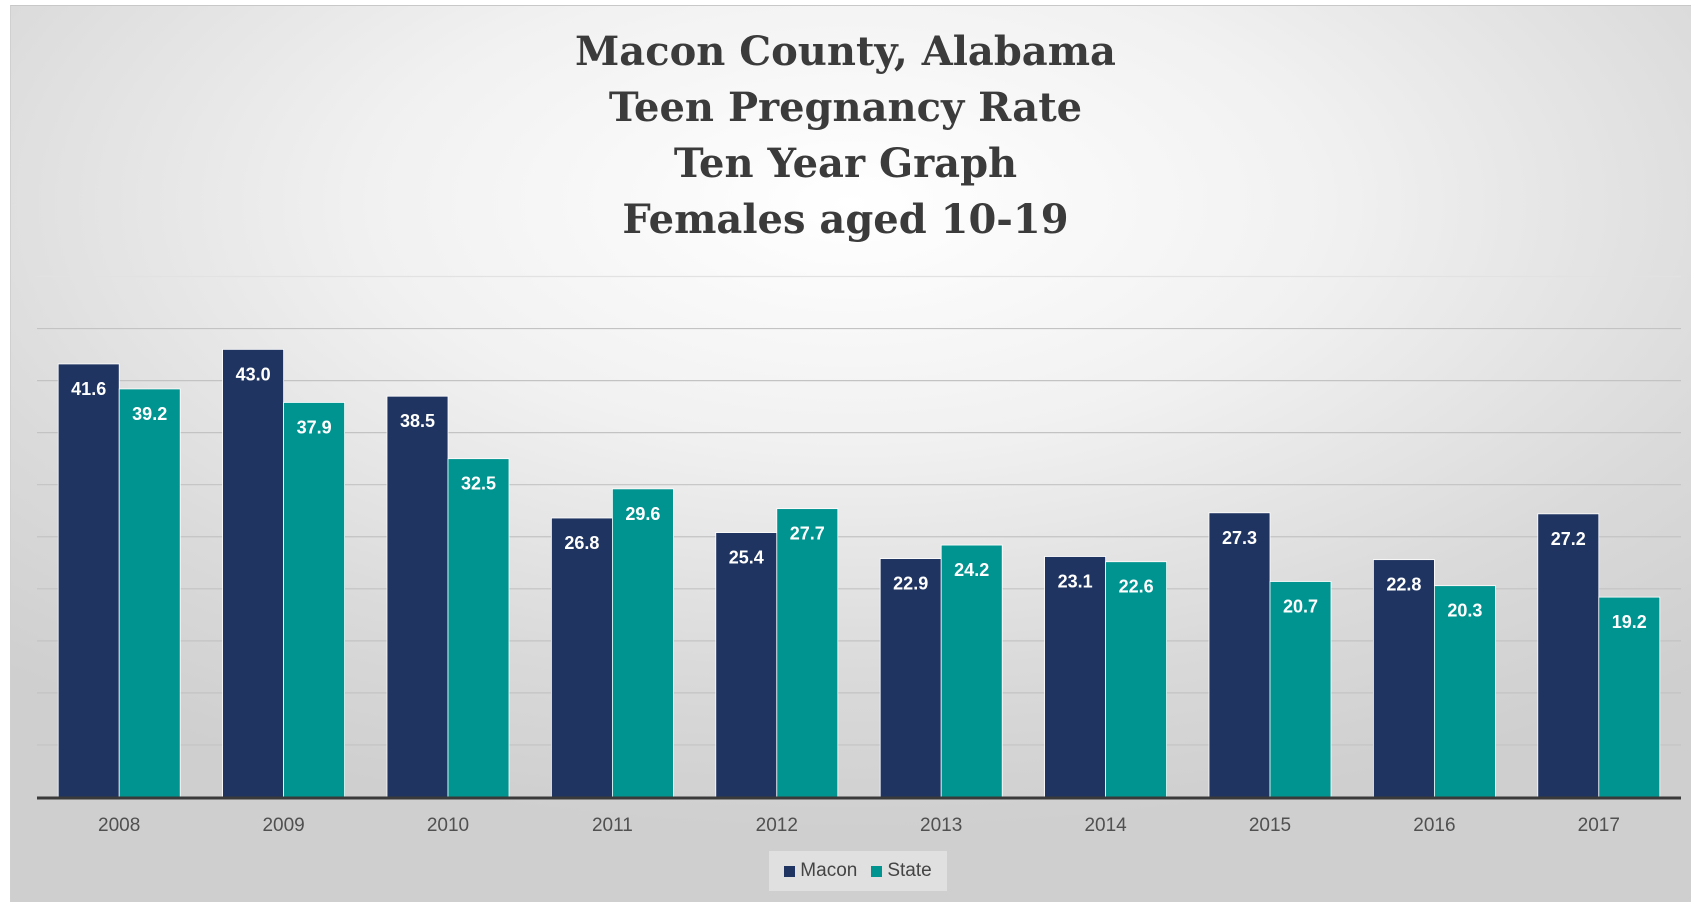 The height and width of the screenshot is (902, 1691). What do you see at coordinates (314, 600) in the screenshot?
I see `bar-state-2009` at bounding box center [314, 600].